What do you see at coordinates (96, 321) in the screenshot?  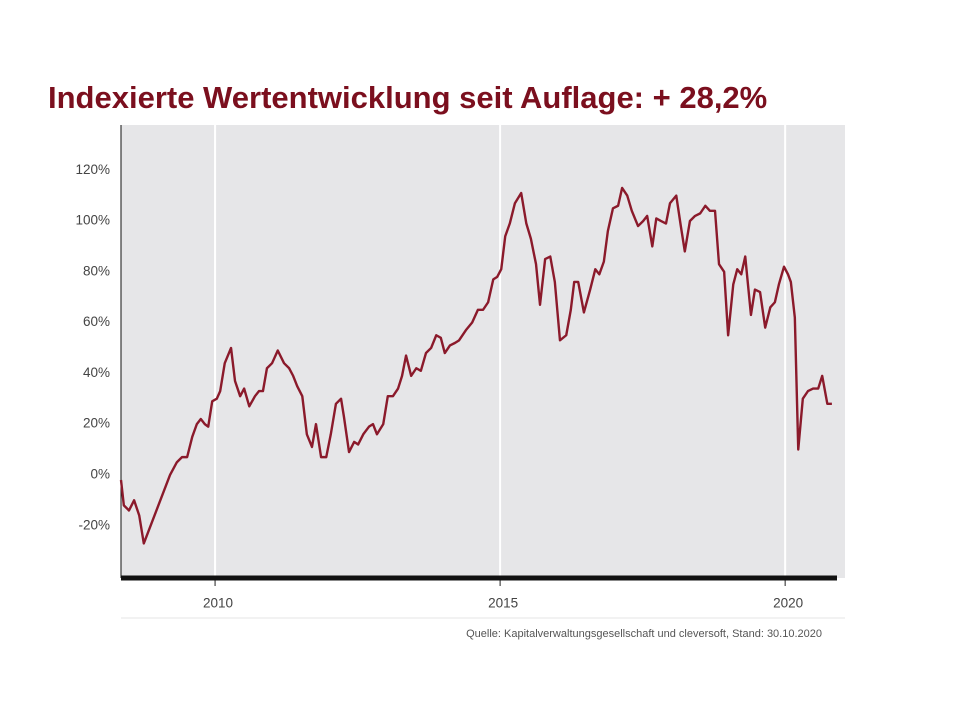 I see `y-tick-label: 60%` at bounding box center [96, 321].